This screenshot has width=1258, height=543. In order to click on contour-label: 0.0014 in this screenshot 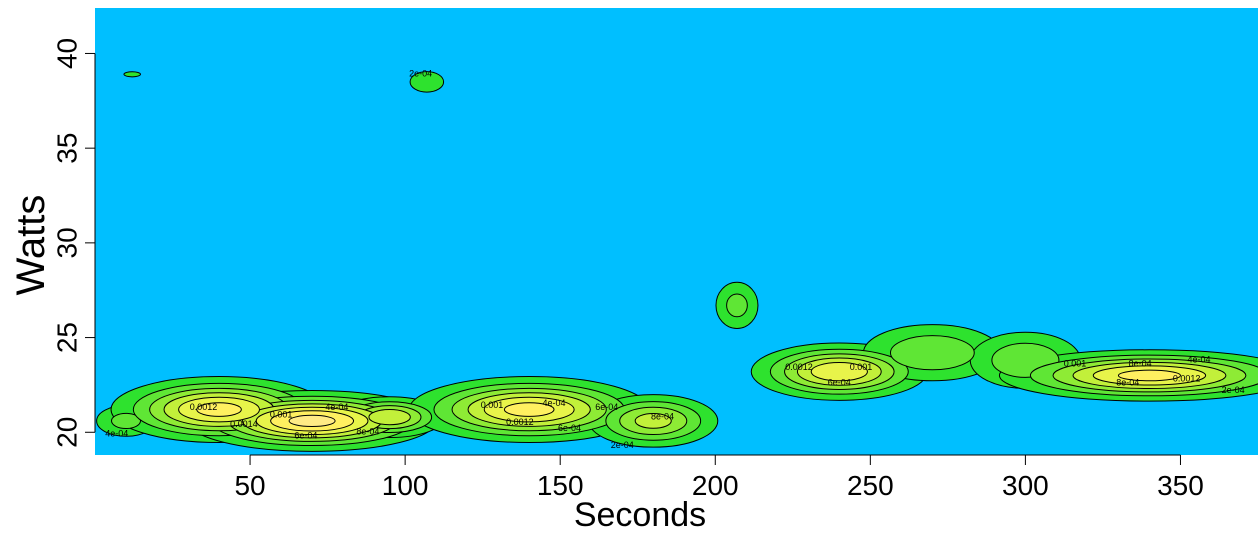, I will do `click(244, 424)`.